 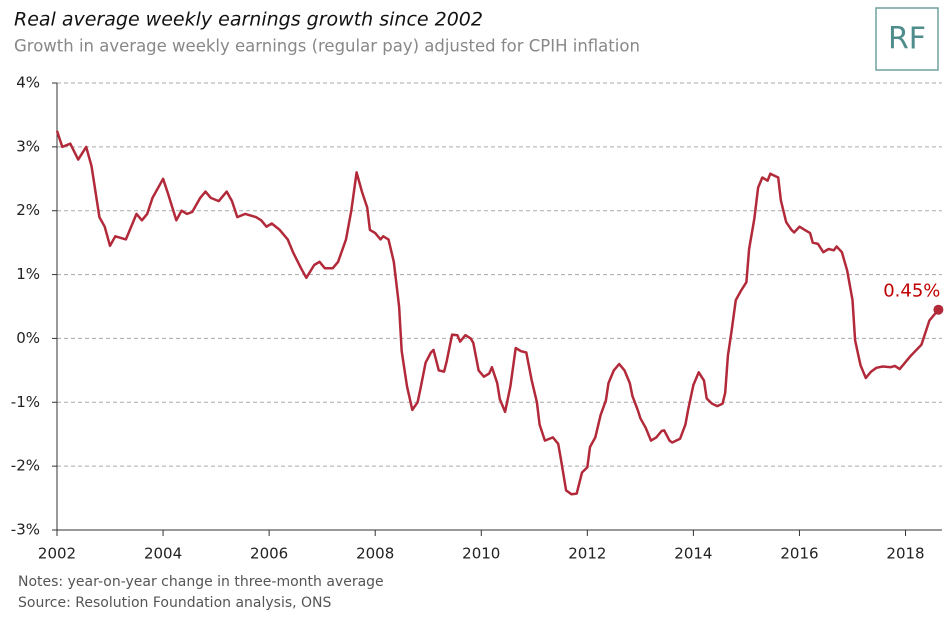 I want to click on y-tick-label: -3%, so click(x=25, y=530).